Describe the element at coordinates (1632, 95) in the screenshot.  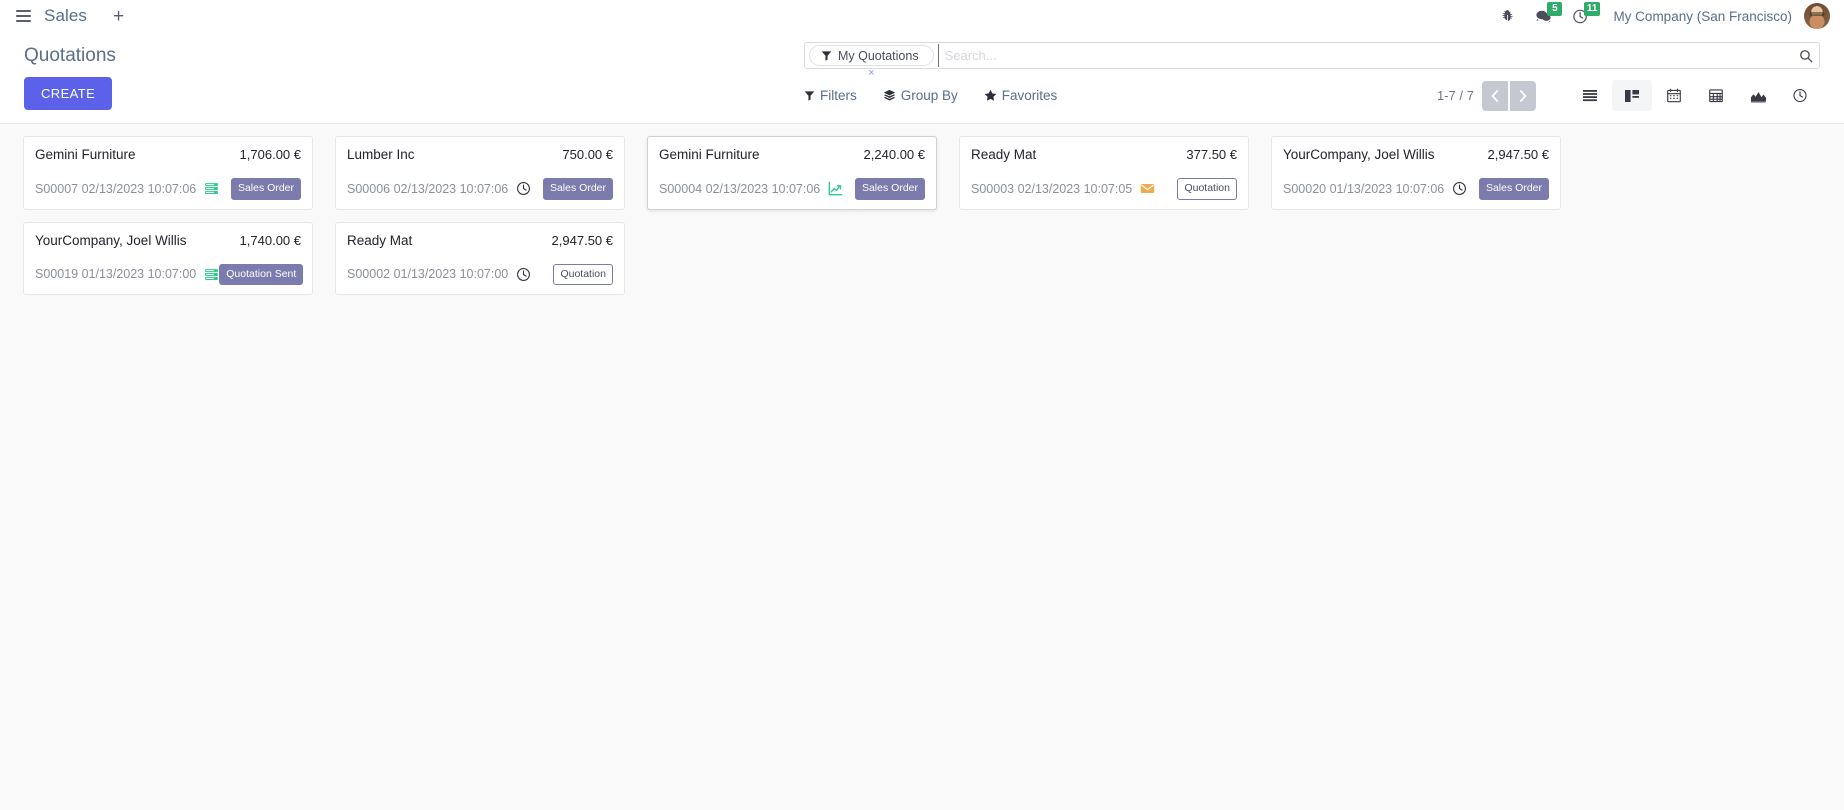
I see `view-switcher-kanban` at that location.